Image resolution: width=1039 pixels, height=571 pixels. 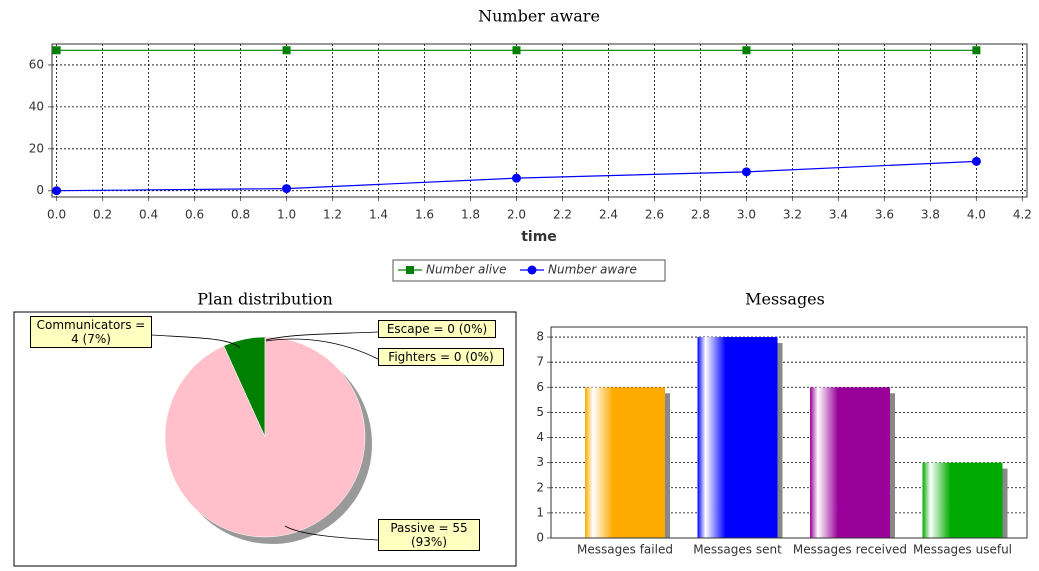 What do you see at coordinates (466, 270) in the screenshot?
I see `legend-label: Number alive` at bounding box center [466, 270].